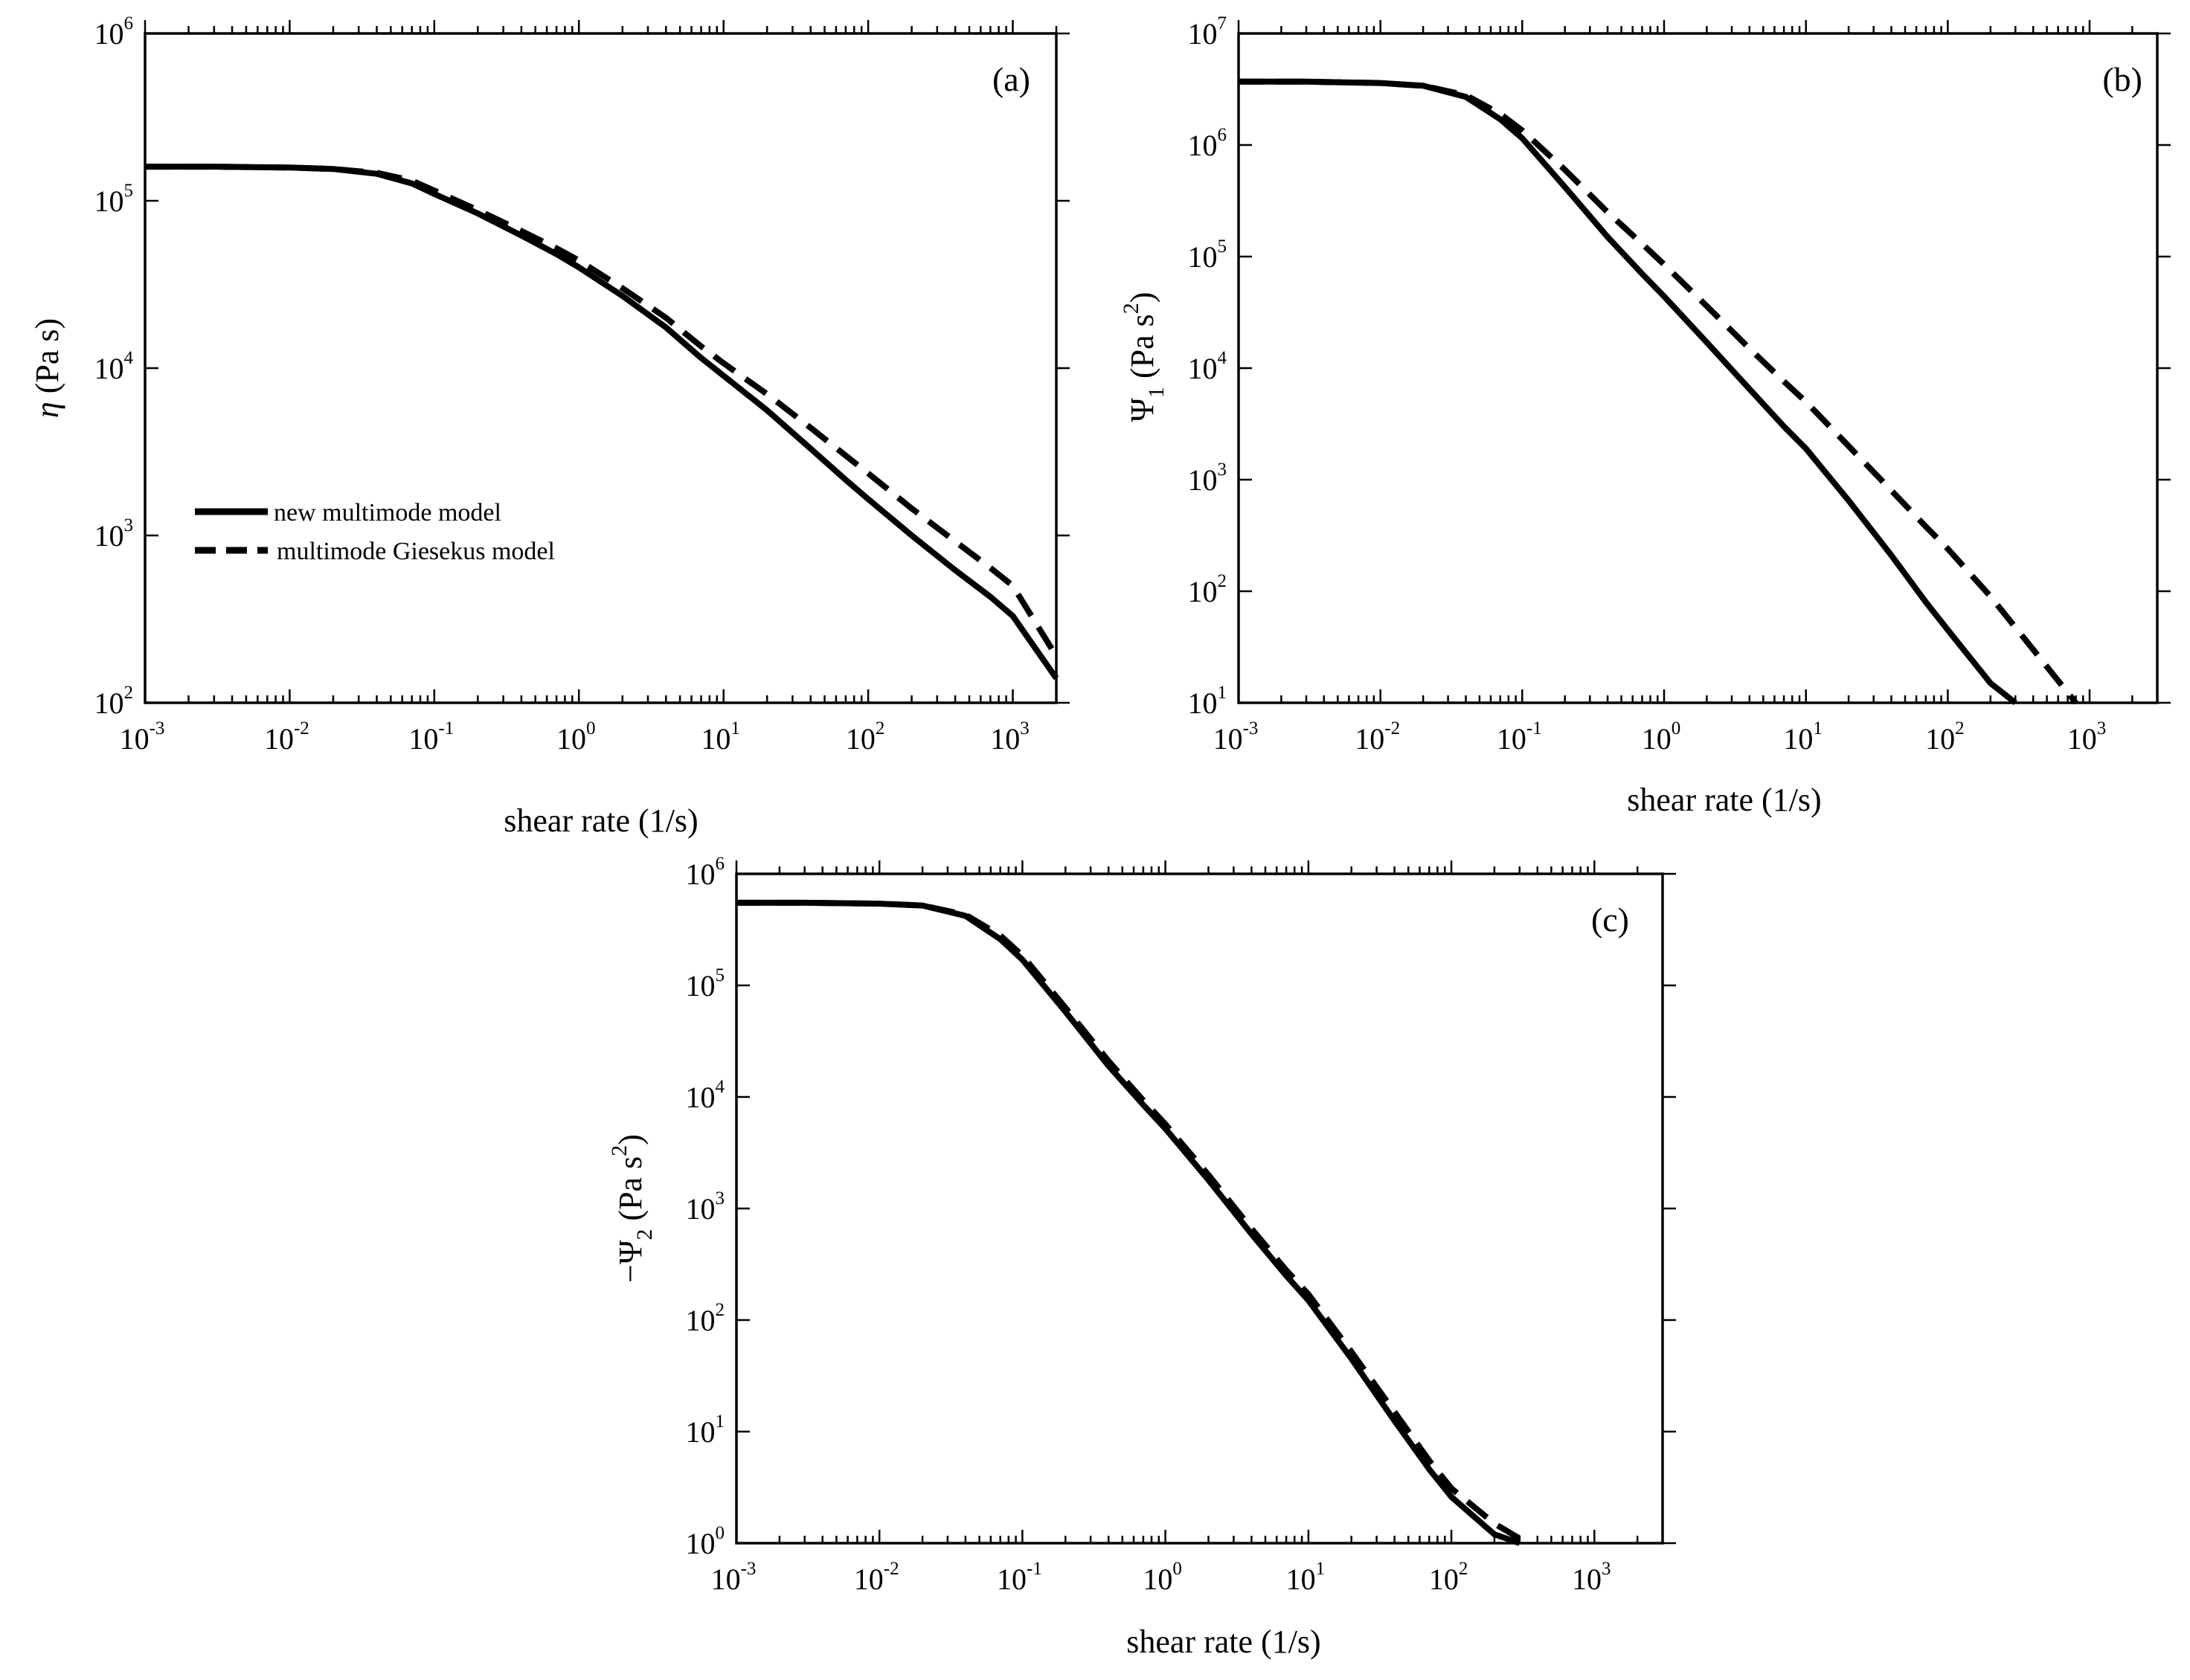 The image size is (2190, 1680). I want to click on y-axis-units: (Pa s), so click(47, 360).